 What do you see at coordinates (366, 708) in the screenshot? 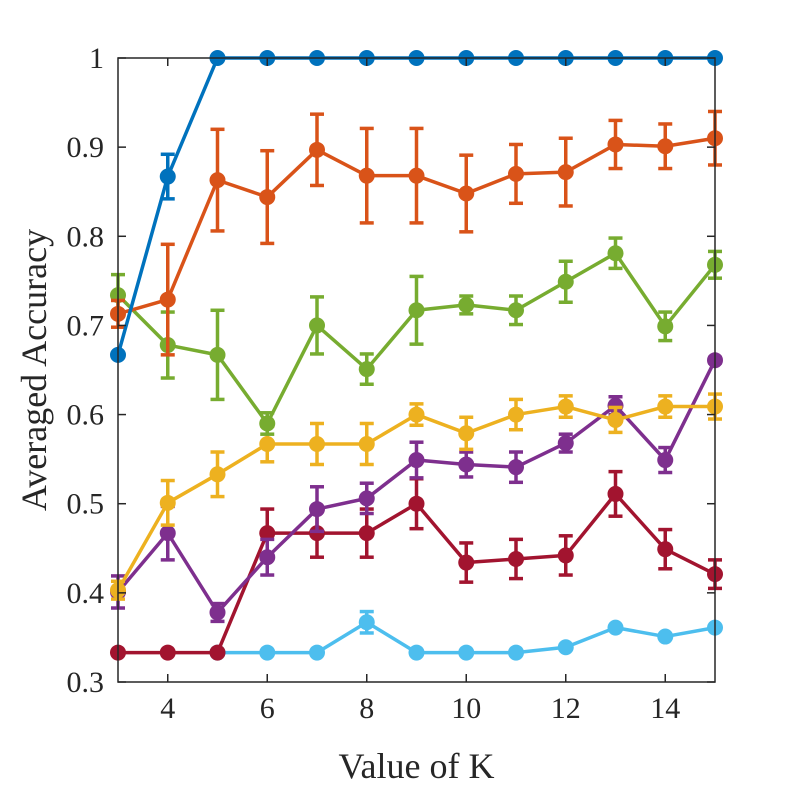
I see `x-tick-label-2: 8` at bounding box center [366, 708].